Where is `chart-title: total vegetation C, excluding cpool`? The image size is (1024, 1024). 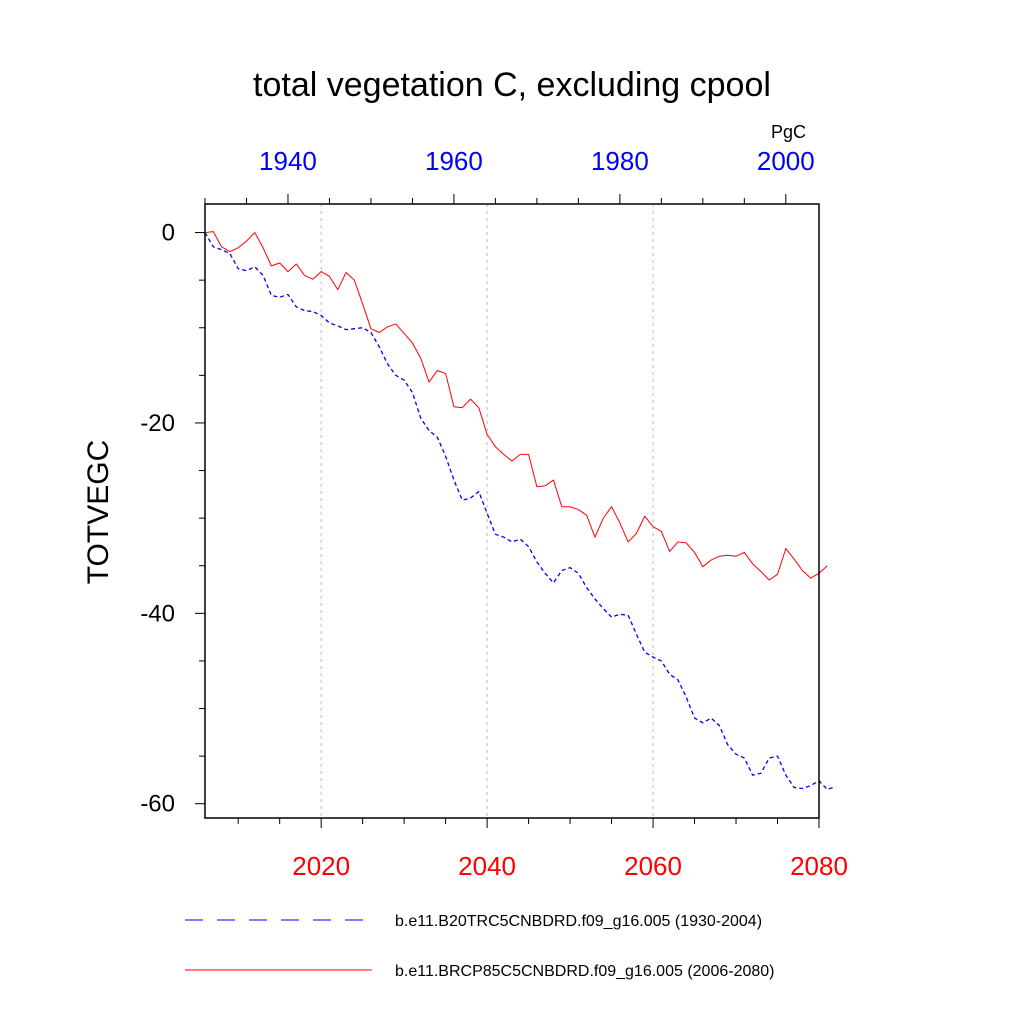 chart-title: total vegetation C, excluding cpool is located at coordinates (512, 85).